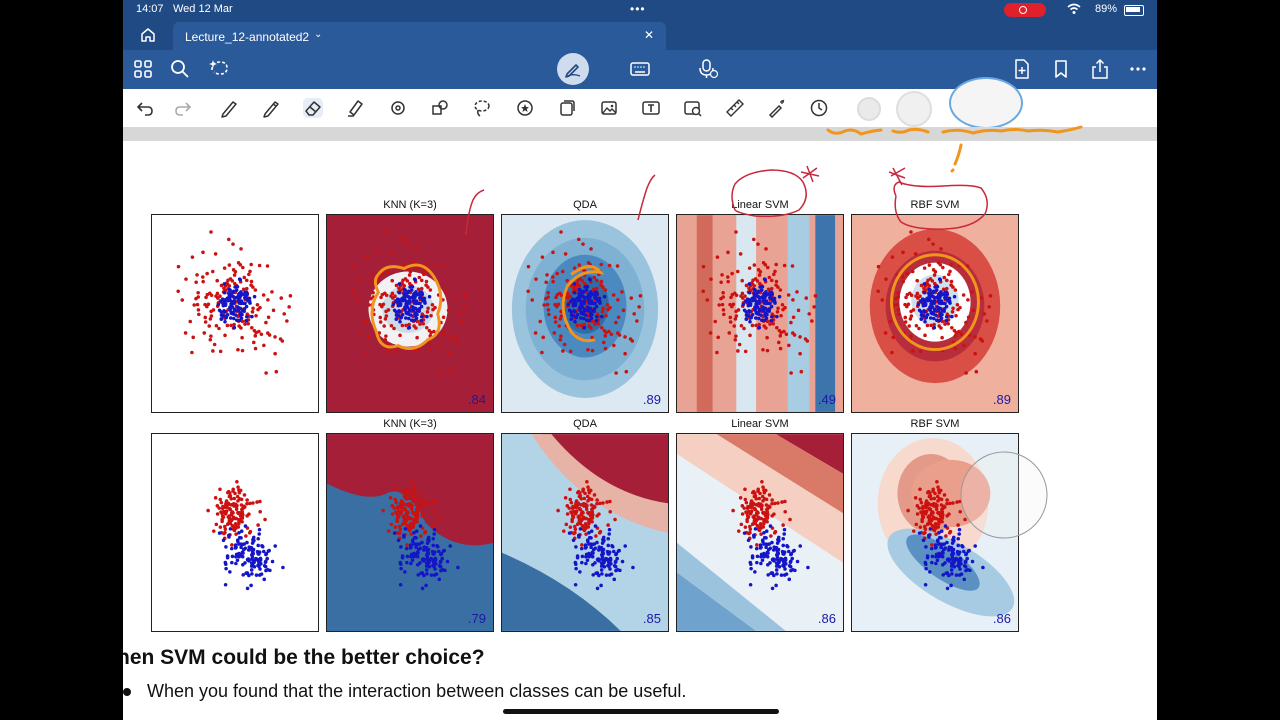 This screenshot has height=720, width=1280. Describe the element at coordinates (398, 108) in the screenshot. I see `shapes-icon` at that location.